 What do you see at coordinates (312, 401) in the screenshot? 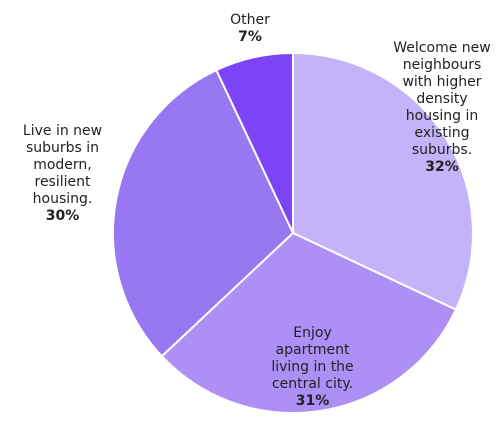
I see `value-label: 31%` at bounding box center [312, 401].